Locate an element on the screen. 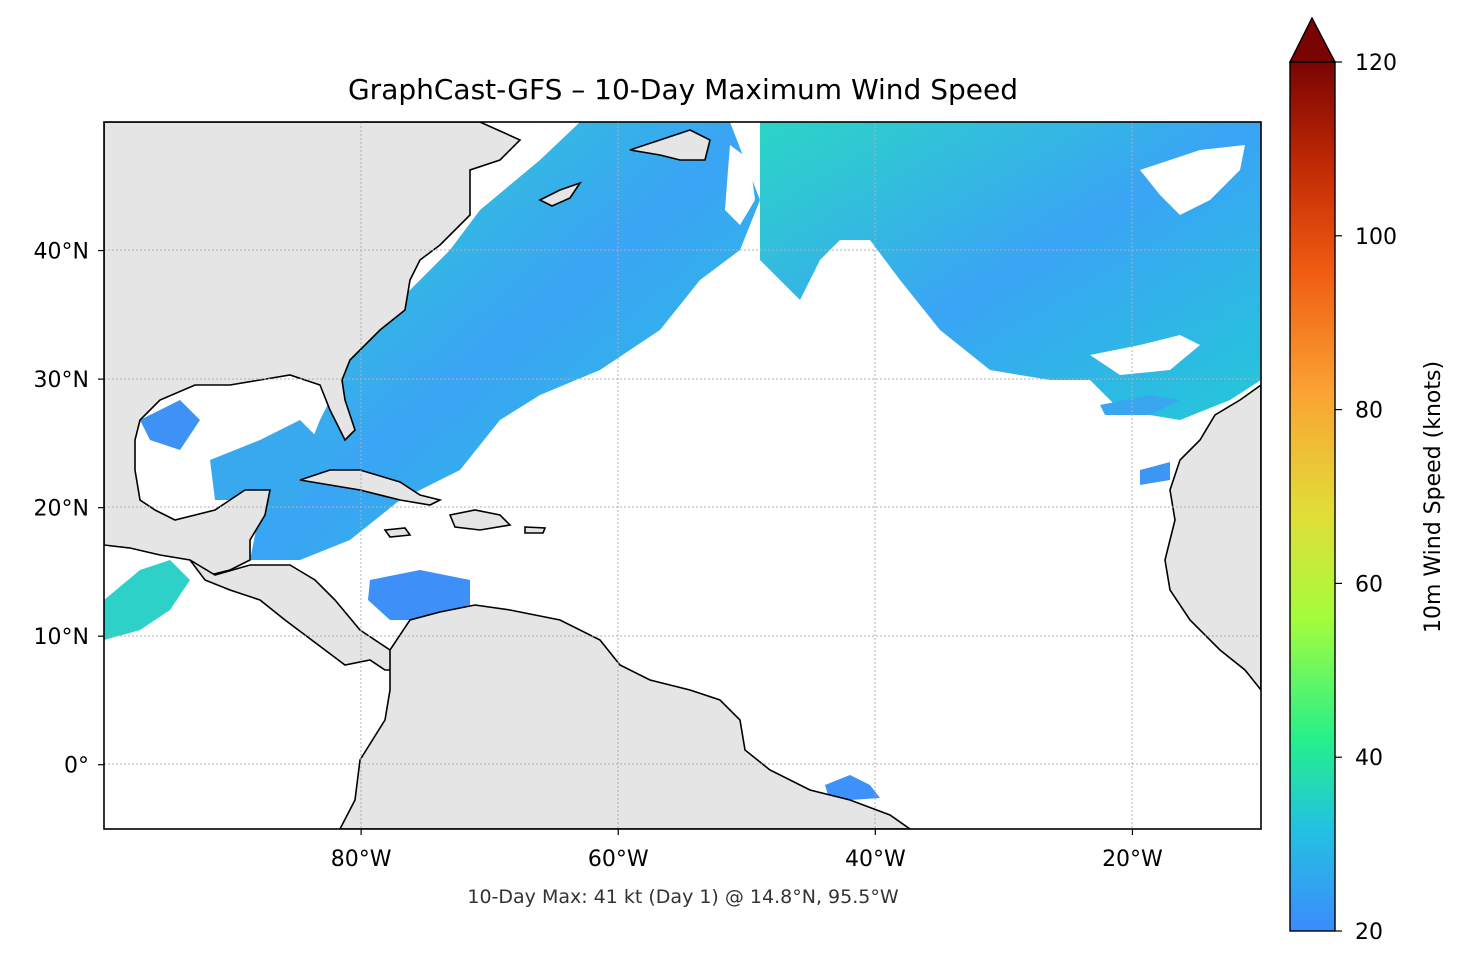 The image size is (1466, 969). land-cuba is located at coordinates (371, 487).